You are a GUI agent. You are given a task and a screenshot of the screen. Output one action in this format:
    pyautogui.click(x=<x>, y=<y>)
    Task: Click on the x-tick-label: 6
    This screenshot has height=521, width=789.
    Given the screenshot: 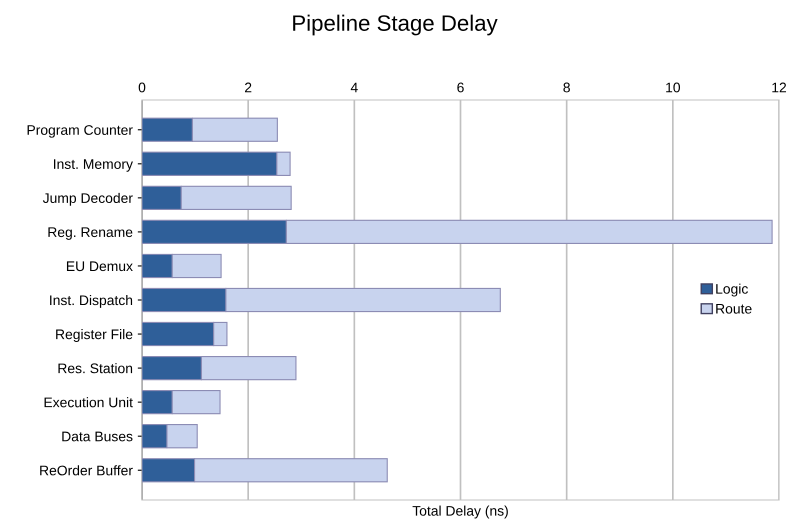 What is the action you would take?
    pyautogui.click(x=460, y=87)
    